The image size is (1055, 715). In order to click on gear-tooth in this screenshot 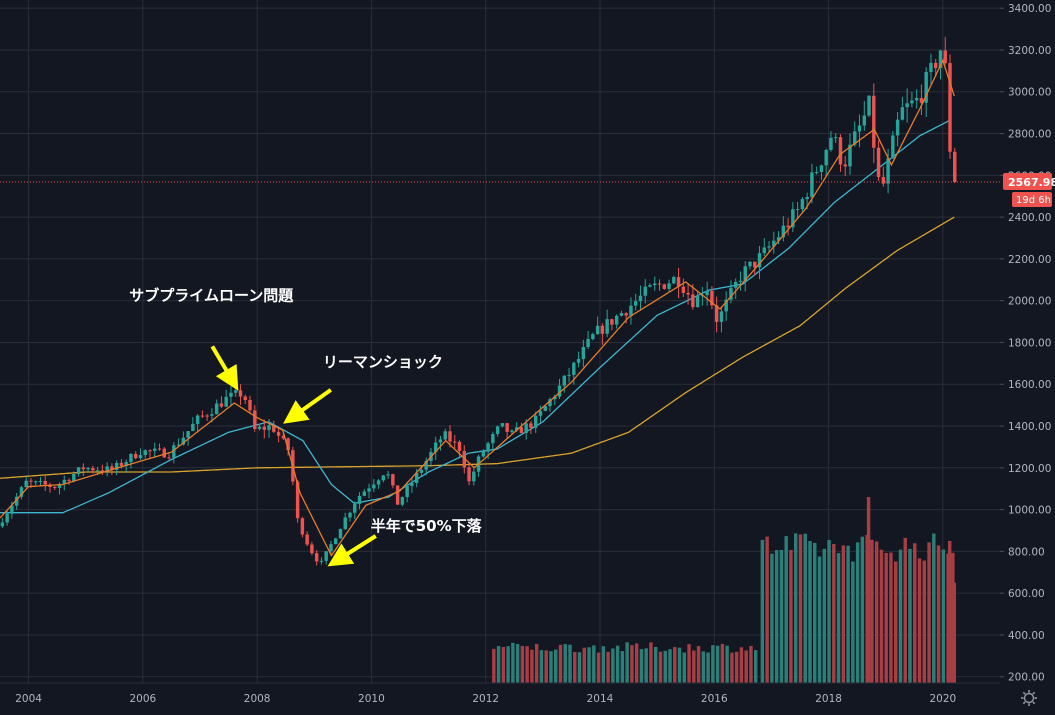, I will do `click(1024, 703)`.